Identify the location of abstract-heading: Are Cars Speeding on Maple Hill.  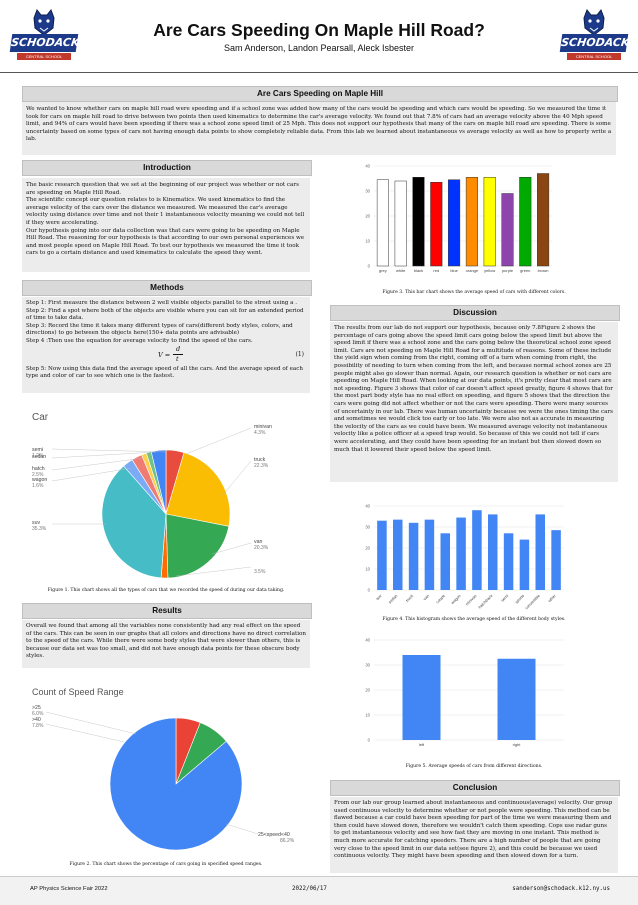
(320, 94).